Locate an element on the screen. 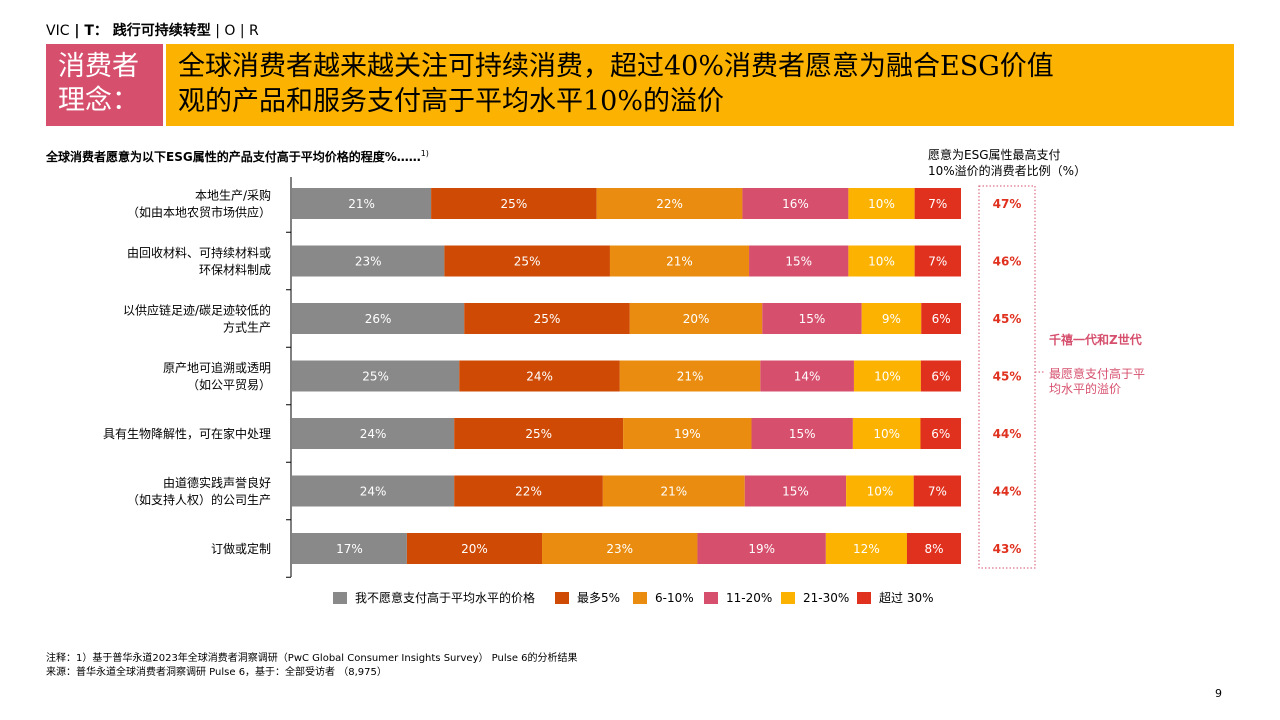  page-number: 9 is located at coordinates (1218, 693).